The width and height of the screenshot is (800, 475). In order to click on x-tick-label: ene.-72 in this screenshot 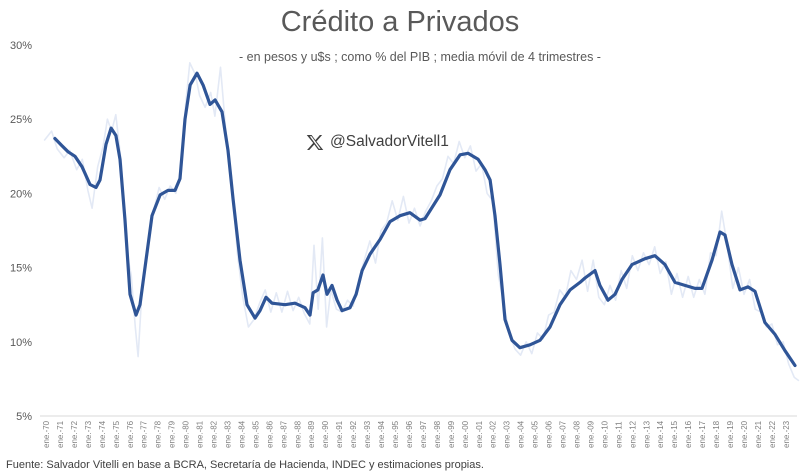, I will do `click(74, 434)`.